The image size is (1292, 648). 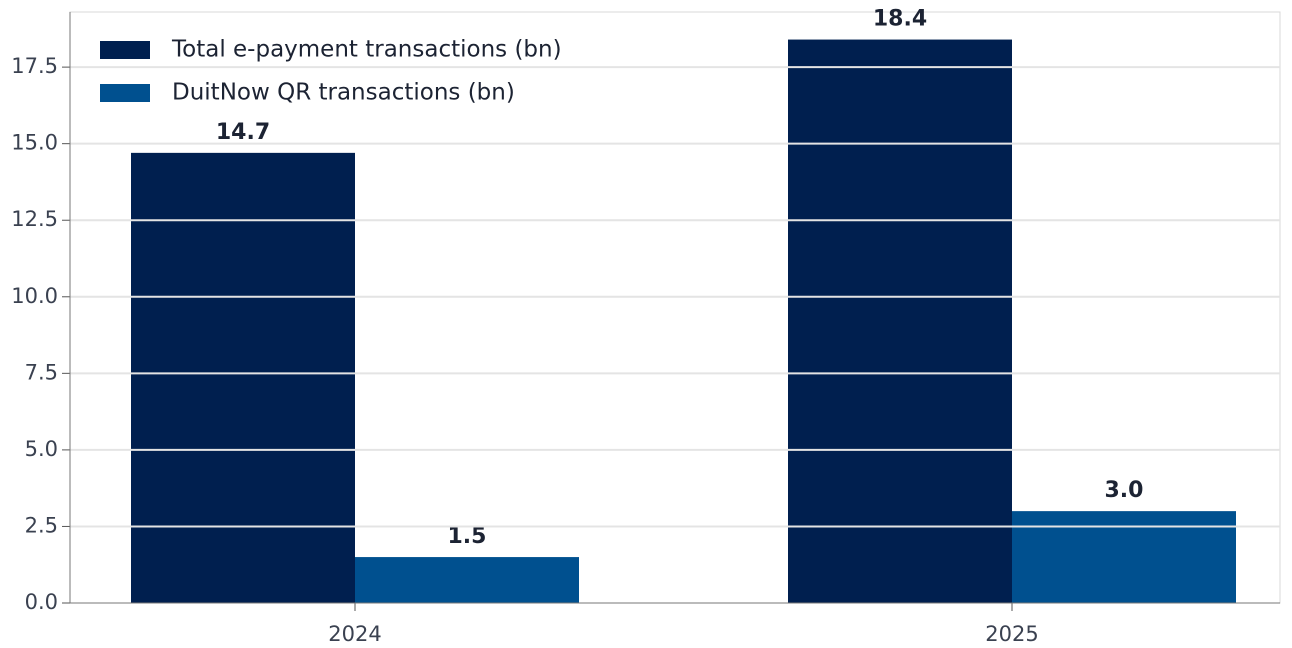 I want to click on y-tick-label: 5.0, so click(x=41, y=449).